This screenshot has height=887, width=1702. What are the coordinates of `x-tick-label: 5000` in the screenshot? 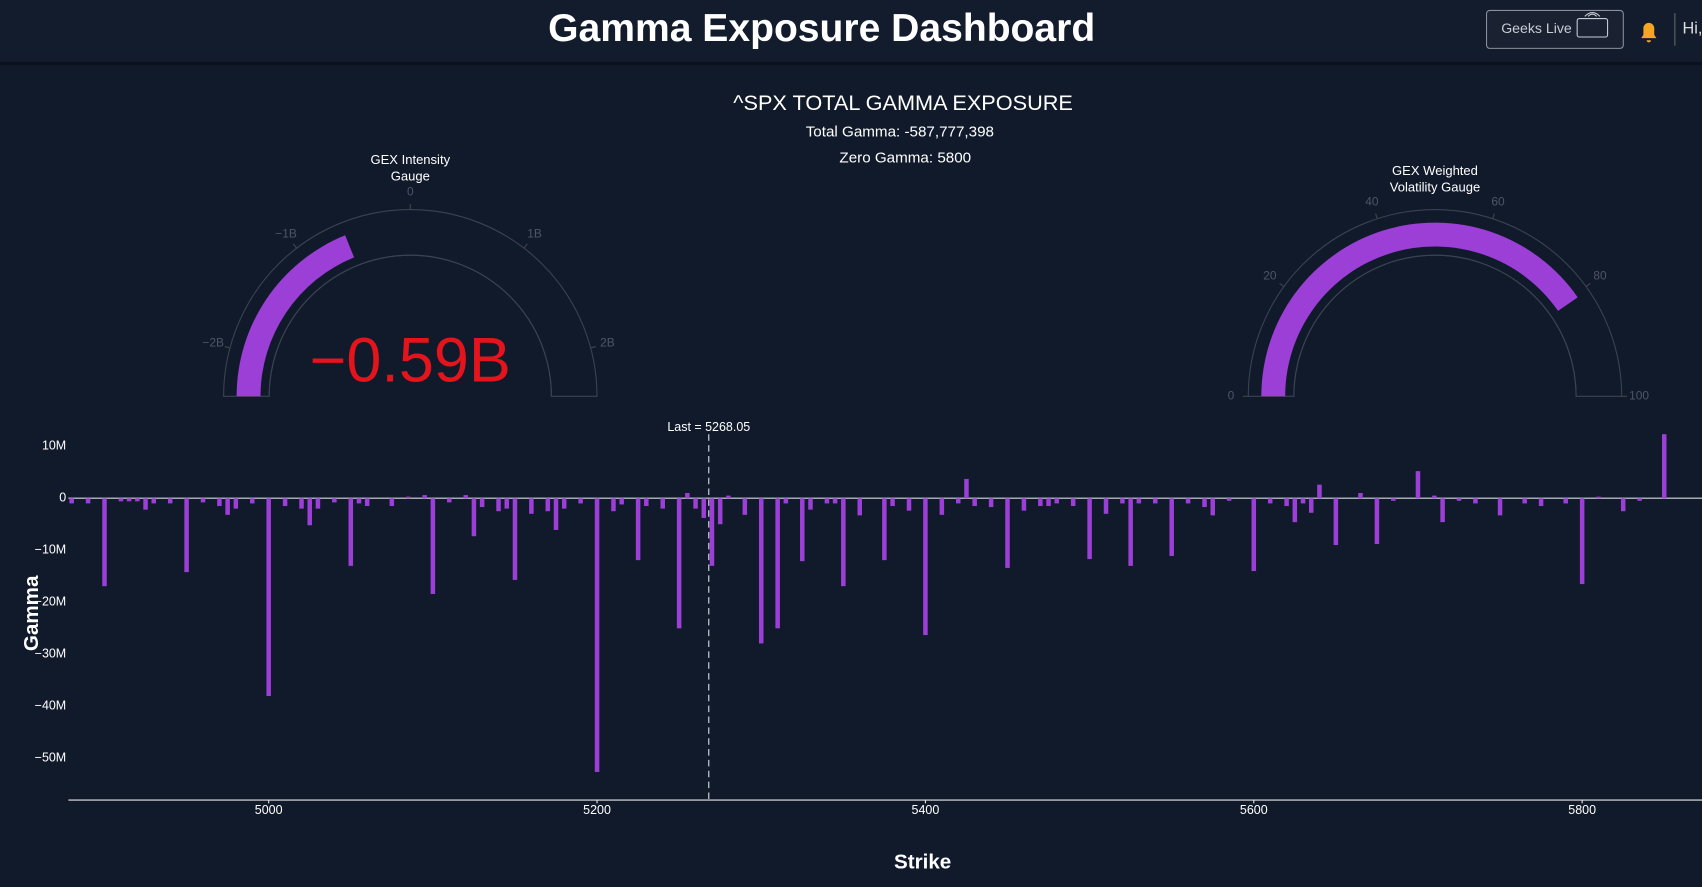 It's located at (269, 810).